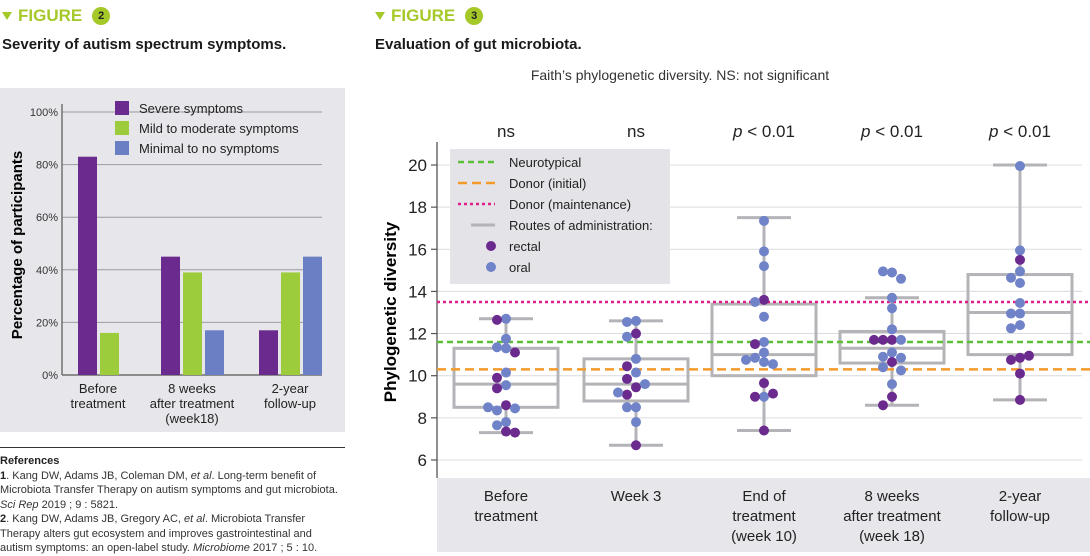  Describe the element at coordinates (892, 536) in the screenshot. I see `x-tick-label: (week 18)` at that location.